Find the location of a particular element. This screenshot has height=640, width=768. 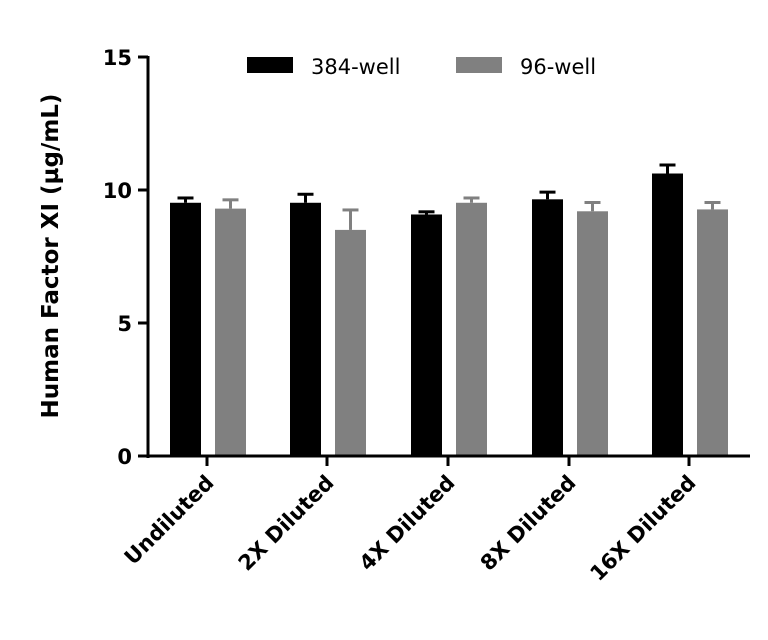

legend-label: 384-well is located at coordinates (355, 67).